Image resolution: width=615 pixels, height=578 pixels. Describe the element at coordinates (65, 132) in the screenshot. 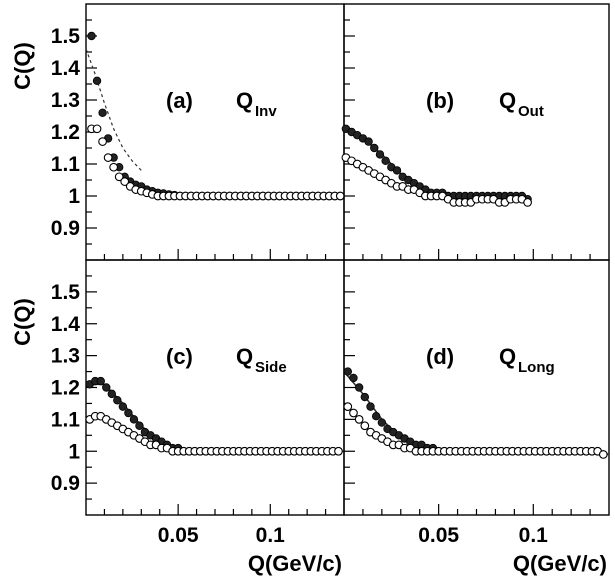

I see `panel-a-ytick-label: 1.2` at that location.